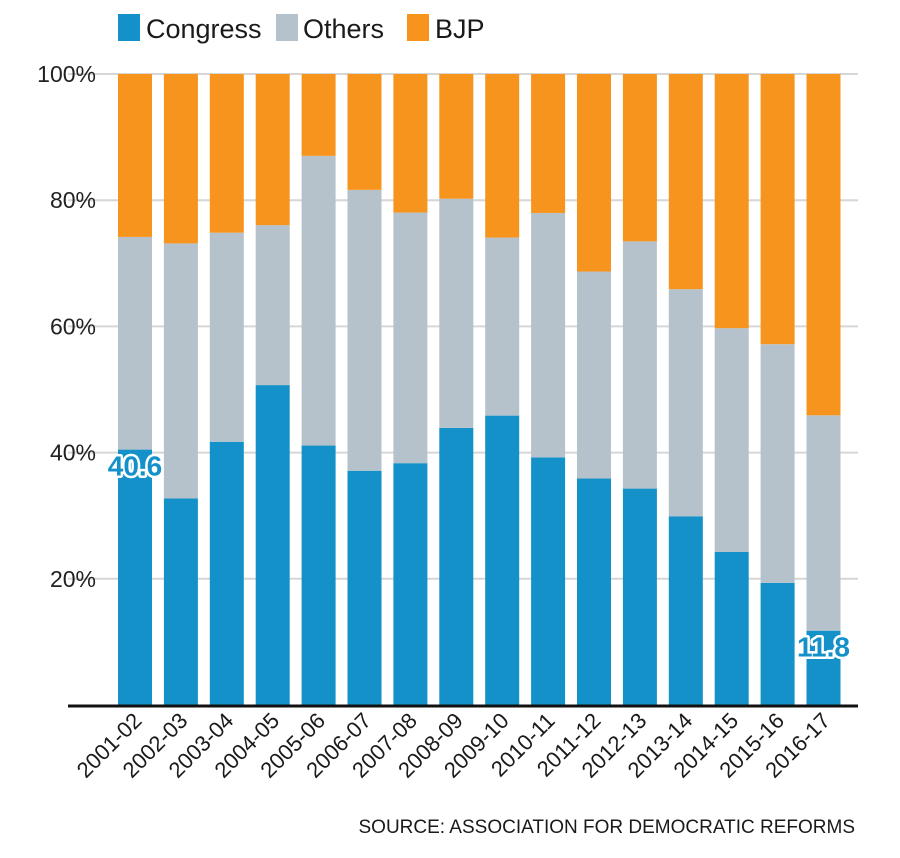  I want to click on legend-swatch-congress, so click(129, 27).